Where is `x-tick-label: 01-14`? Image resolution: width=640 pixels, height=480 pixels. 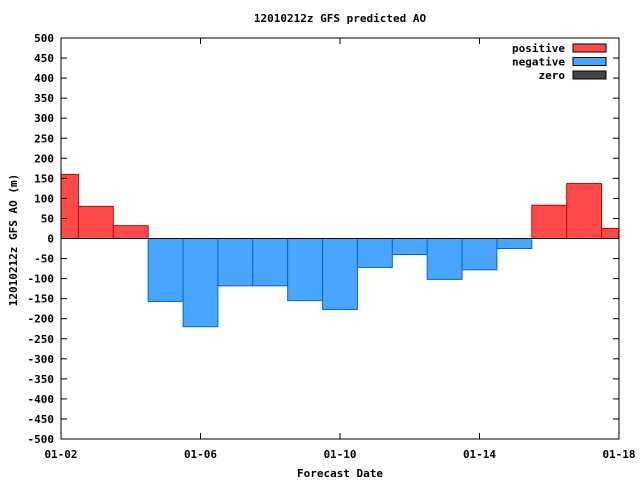 x-tick-label: 01-14 is located at coordinates (479, 454).